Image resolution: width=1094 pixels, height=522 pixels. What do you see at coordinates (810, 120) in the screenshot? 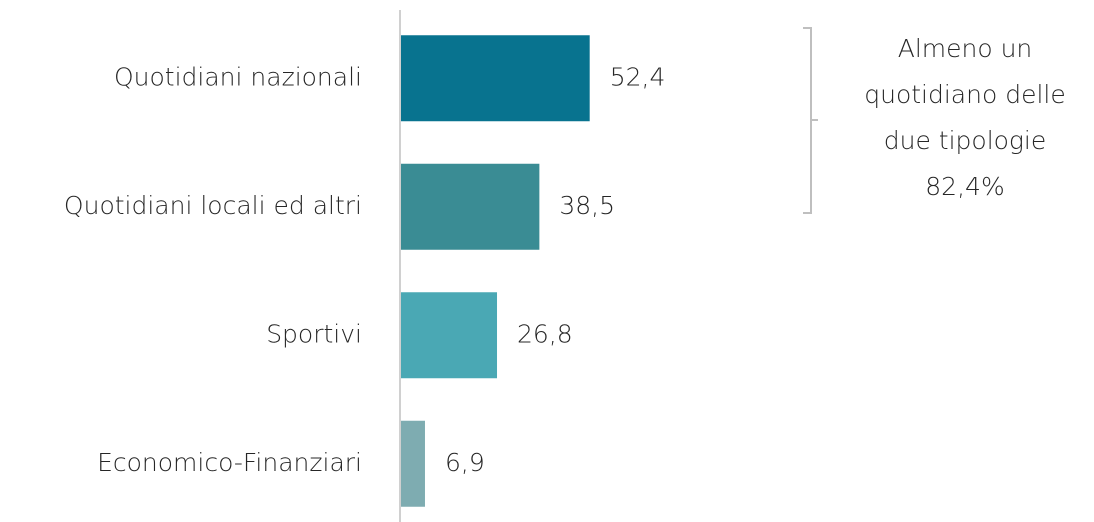
I see `annotation-bracket` at bounding box center [810, 120].